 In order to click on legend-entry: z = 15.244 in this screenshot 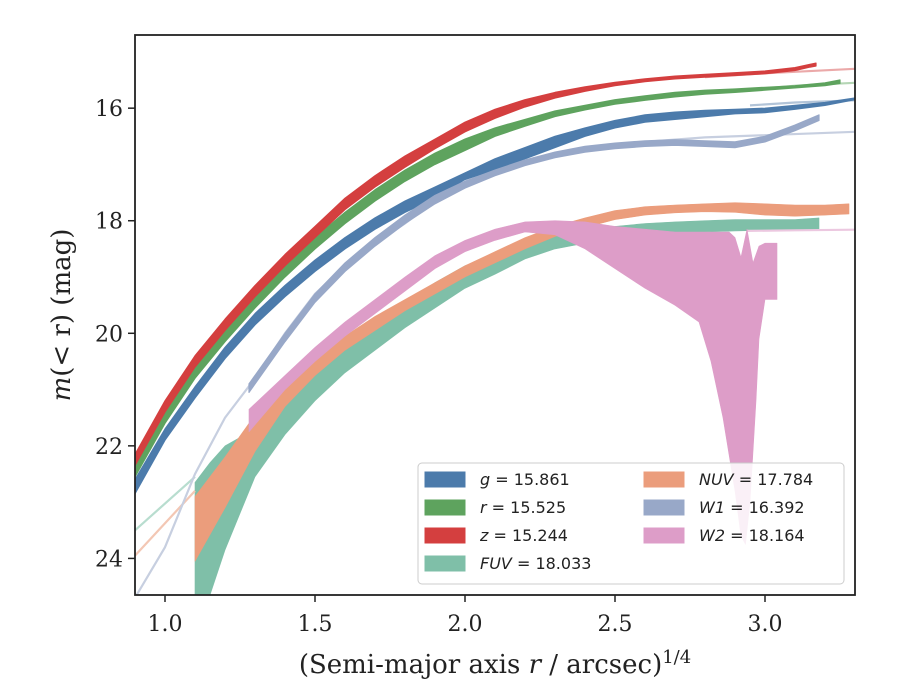, I will do `click(523, 535)`.